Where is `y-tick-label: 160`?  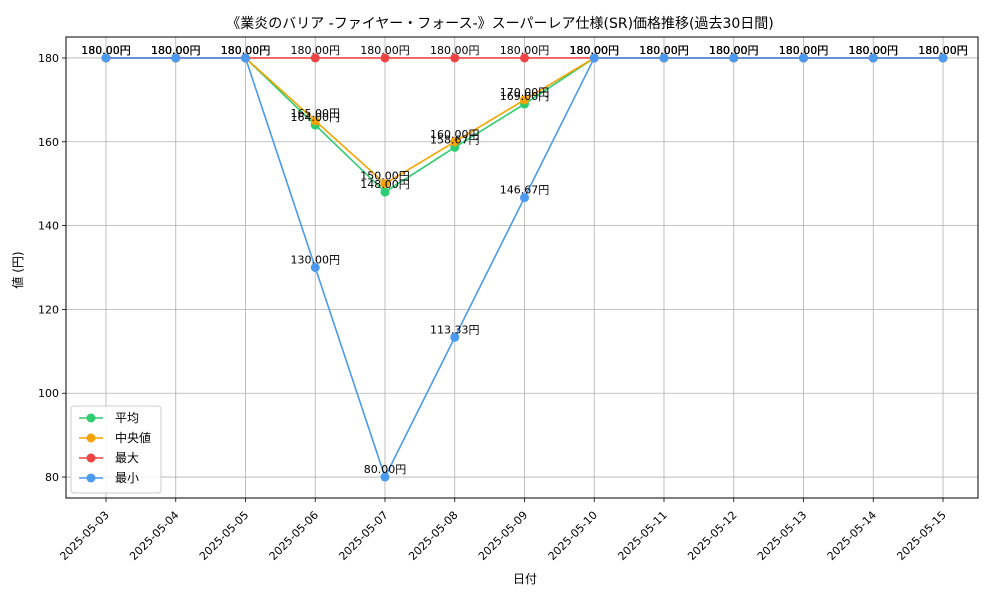
y-tick-label: 160 is located at coordinates (48, 142).